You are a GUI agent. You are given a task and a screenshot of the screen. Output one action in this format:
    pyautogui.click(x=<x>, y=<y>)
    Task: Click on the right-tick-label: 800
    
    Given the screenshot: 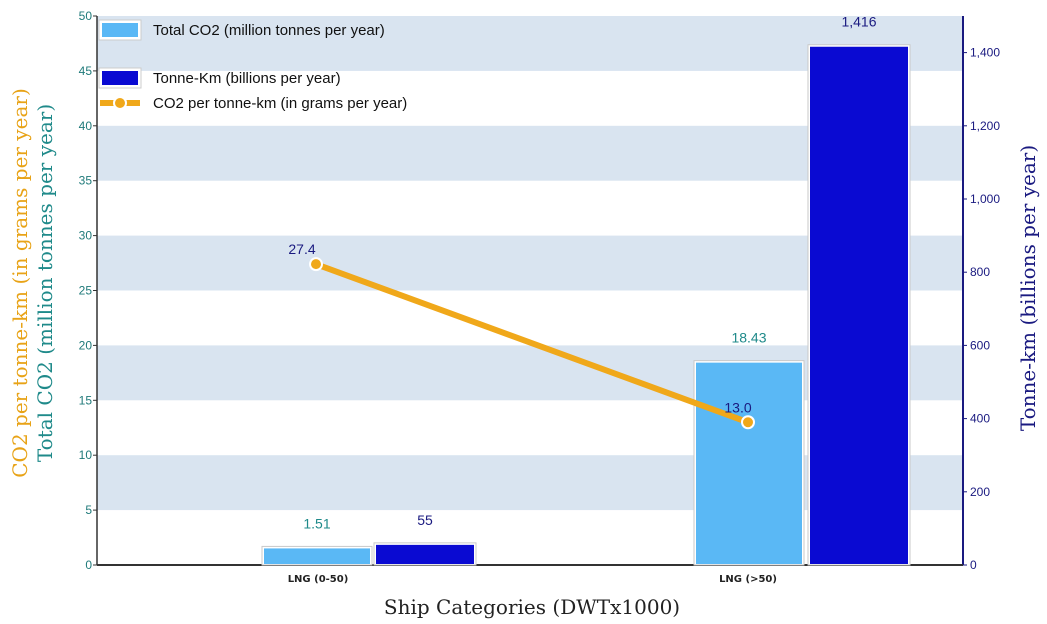 What is the action you would take?
    pyautogui.click(x=980, y=272)
    